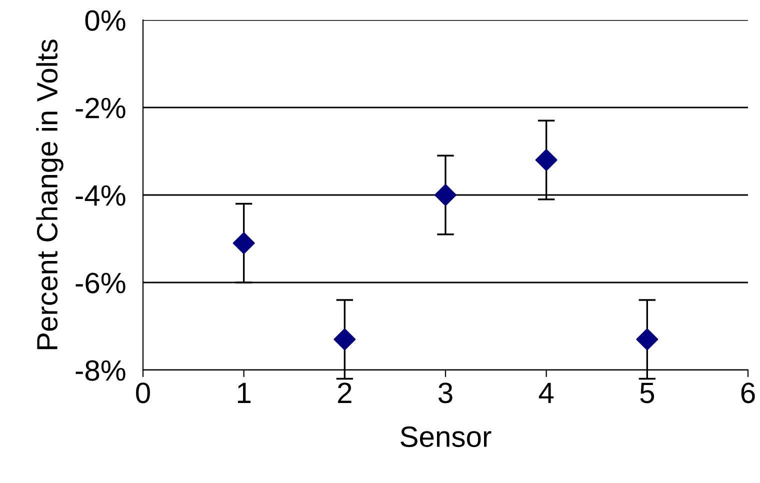  Describe the element at coordinates (748, 393) in the screenshot. I see `x-tick-label: 6` at that location.